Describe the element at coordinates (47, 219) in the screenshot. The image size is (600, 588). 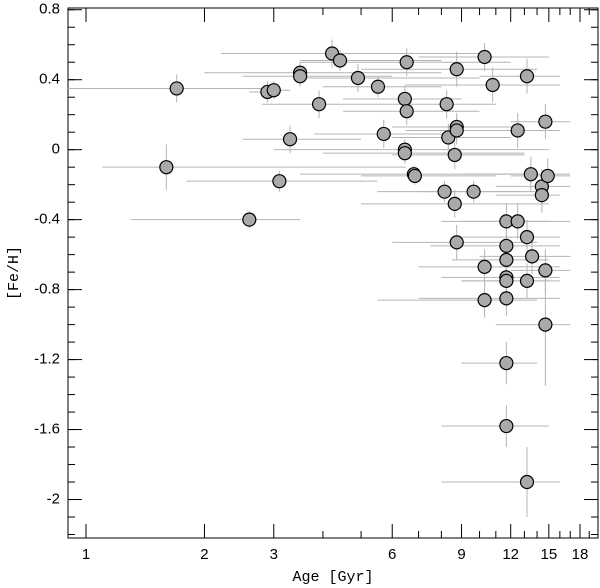
I see `y-tick-label: -0.4` at that location.